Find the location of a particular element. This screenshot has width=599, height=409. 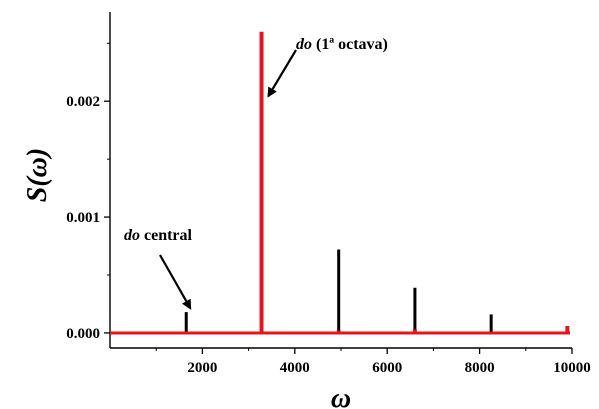

y-tick-label: 0.001 is located at coordinates (83, 218).